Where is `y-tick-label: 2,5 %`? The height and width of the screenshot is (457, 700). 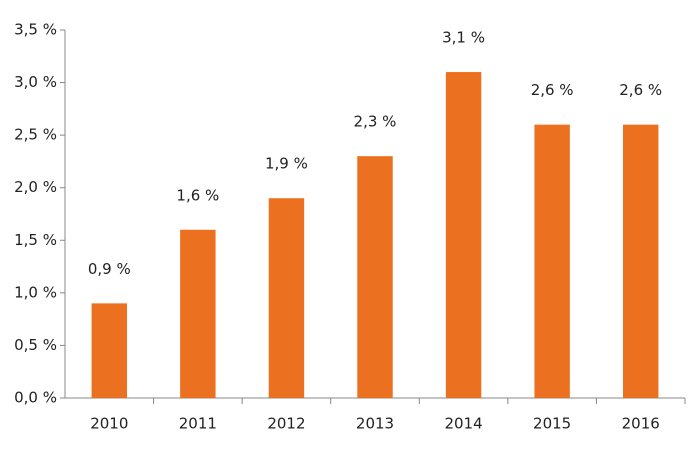 y-tick-label: 2,5 % is located at coordinates (35, 135).